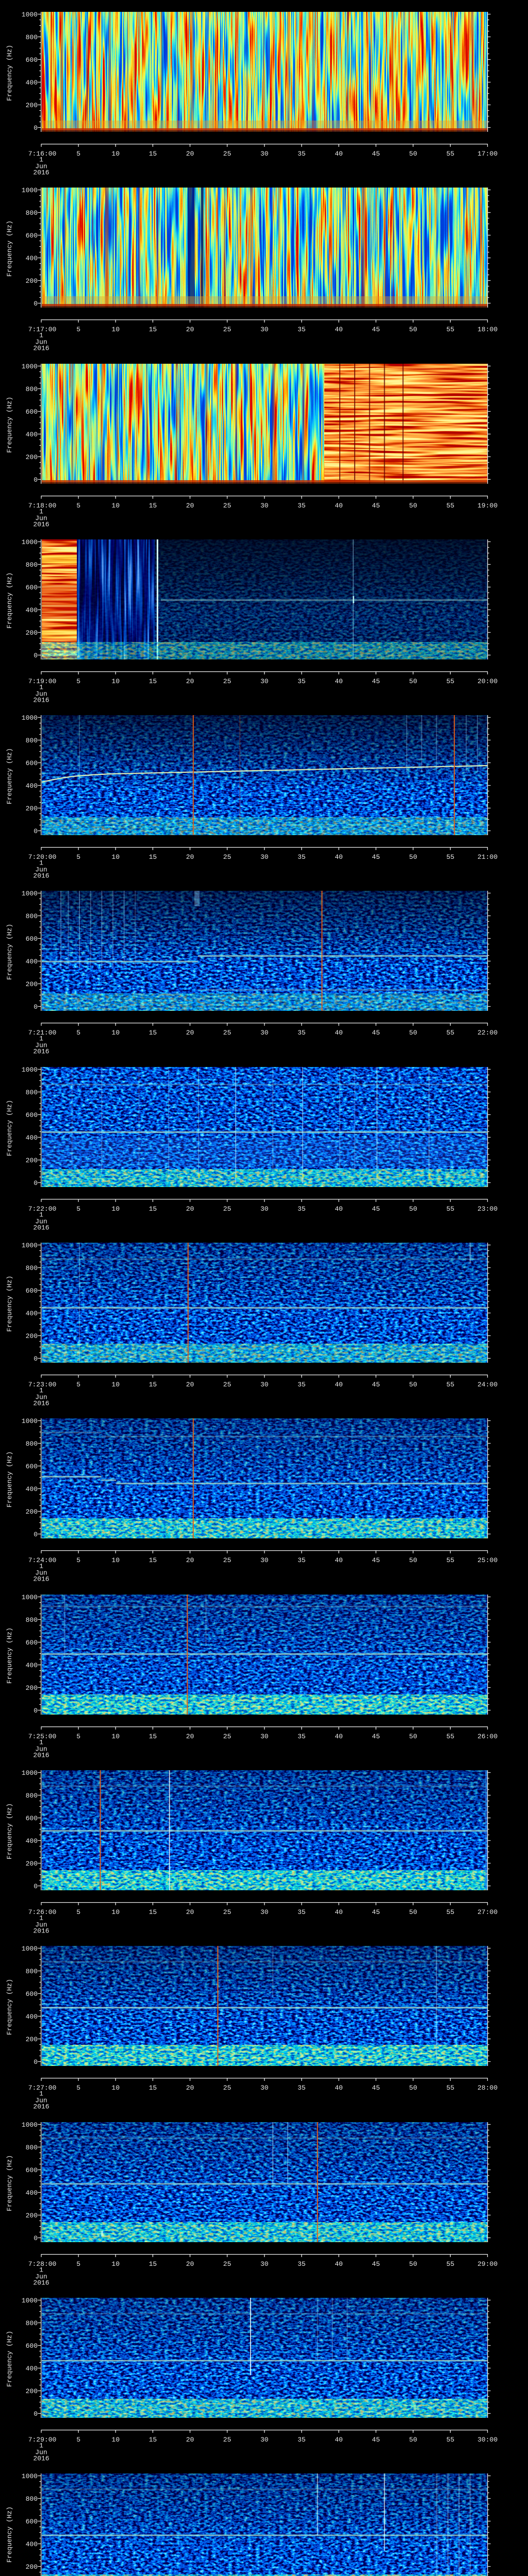  I want to click on svg-text: 7:26:00, so click(42, 1912).